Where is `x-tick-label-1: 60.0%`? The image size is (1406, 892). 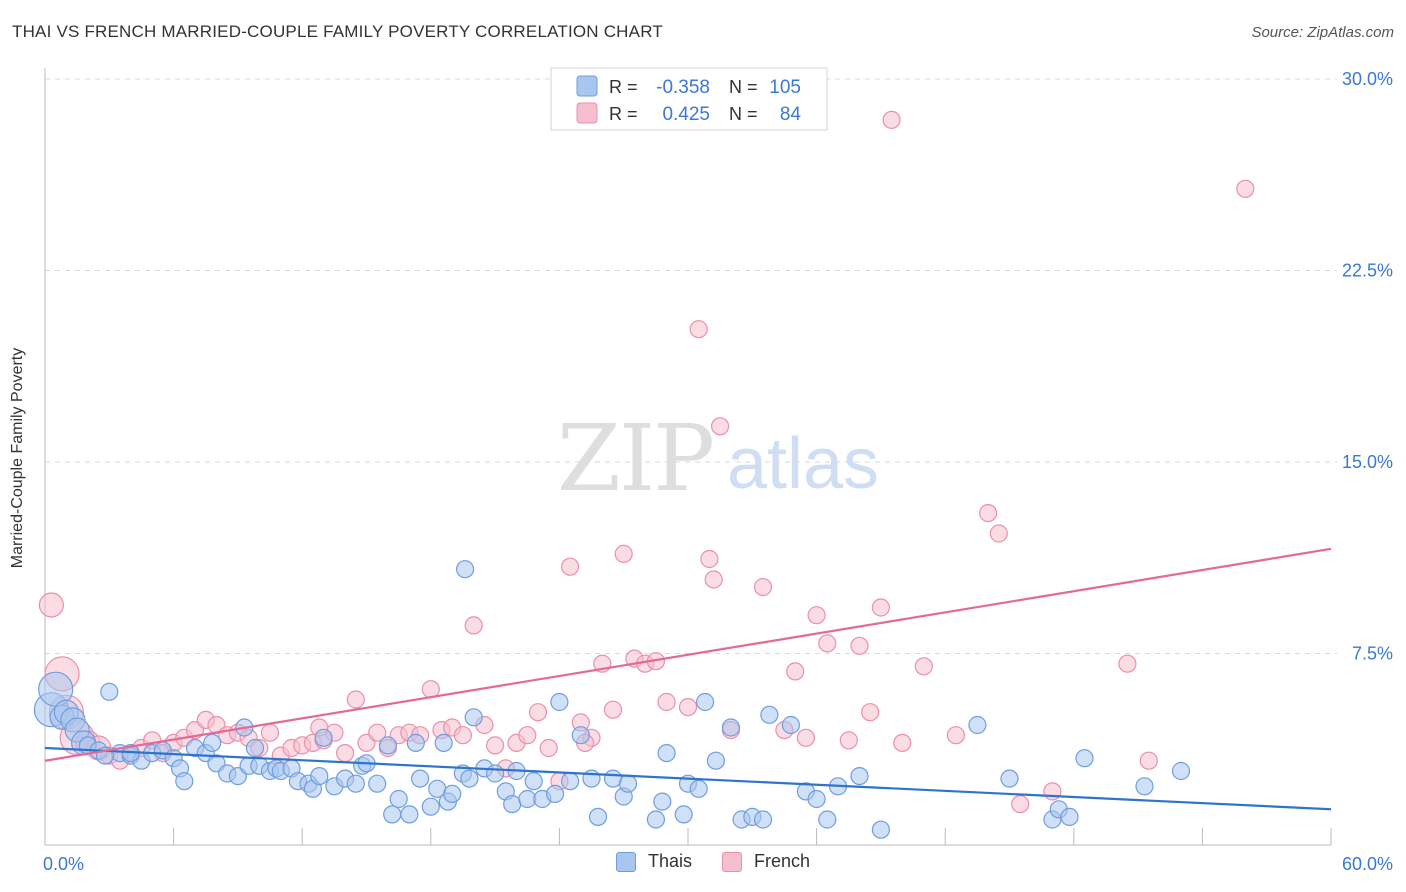
x-tick-label-1: 60.0% is located at coordinates (1367, 864).